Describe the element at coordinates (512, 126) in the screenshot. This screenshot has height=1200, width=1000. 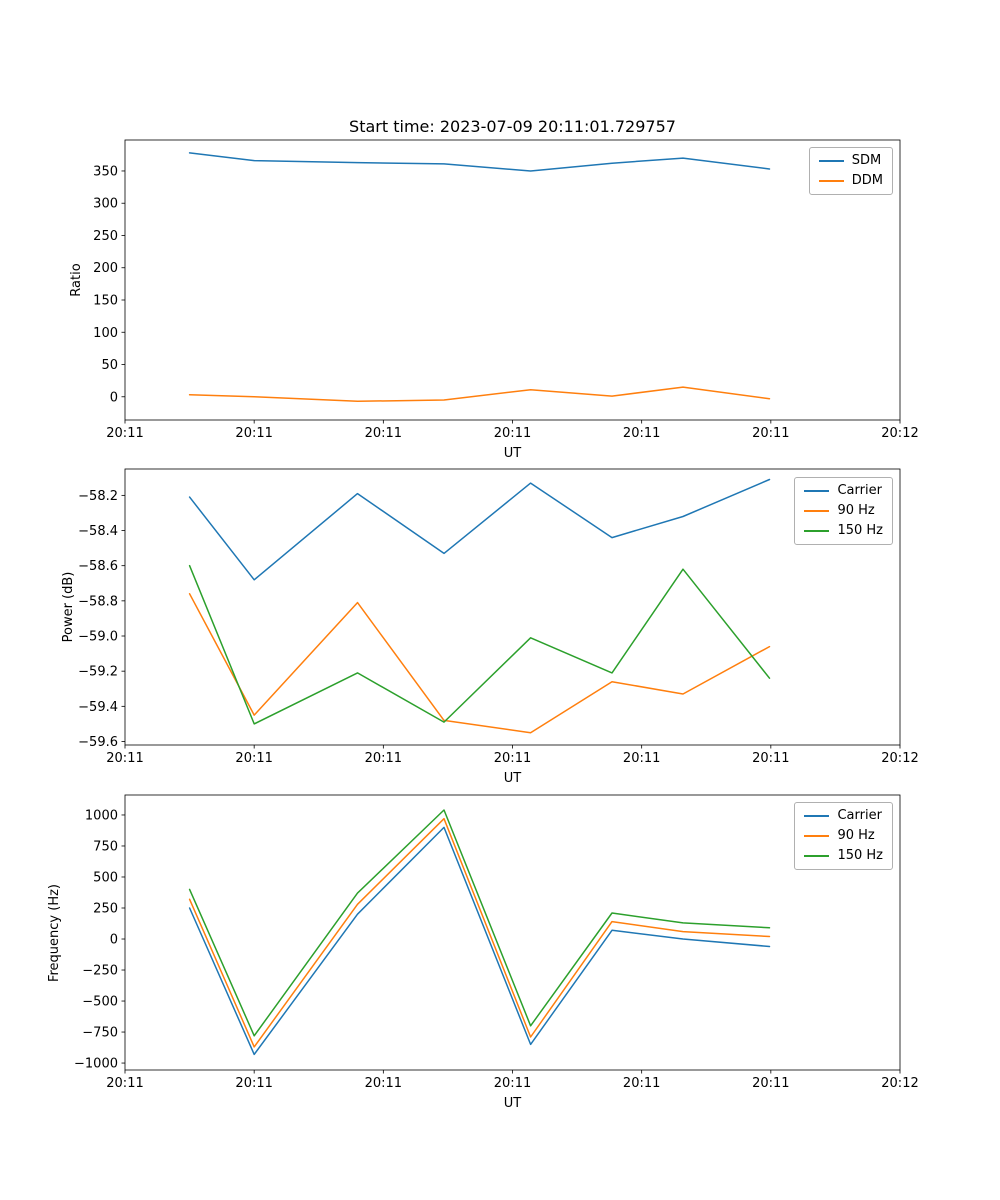
I see `figure-title: Start time: 2023-07-09 20:11:01.729757` at that location.